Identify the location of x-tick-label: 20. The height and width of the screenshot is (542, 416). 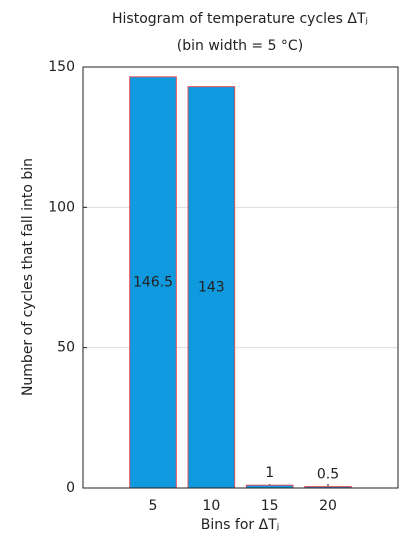
(328, 506).